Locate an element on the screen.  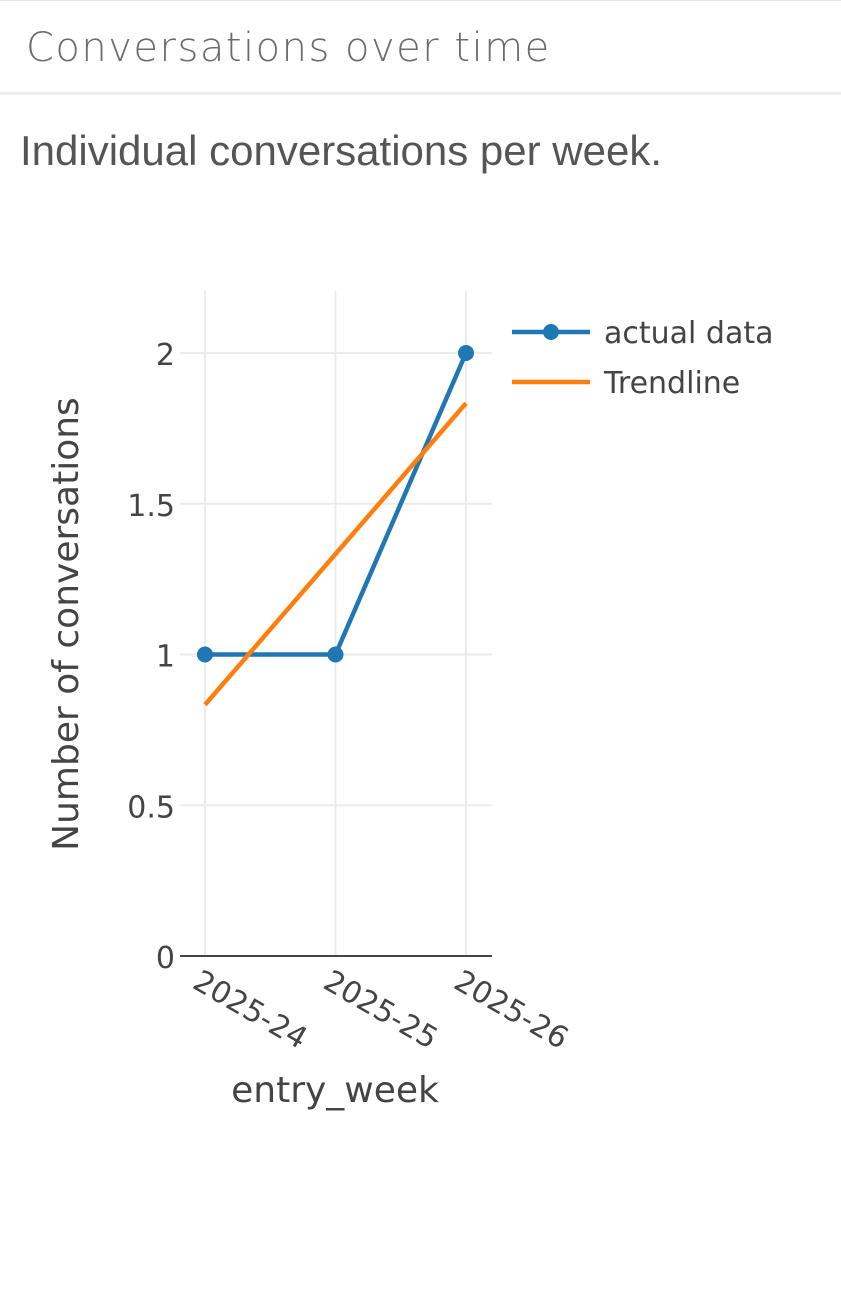
legend-item: Trendline is located at coordinates (626, 383).